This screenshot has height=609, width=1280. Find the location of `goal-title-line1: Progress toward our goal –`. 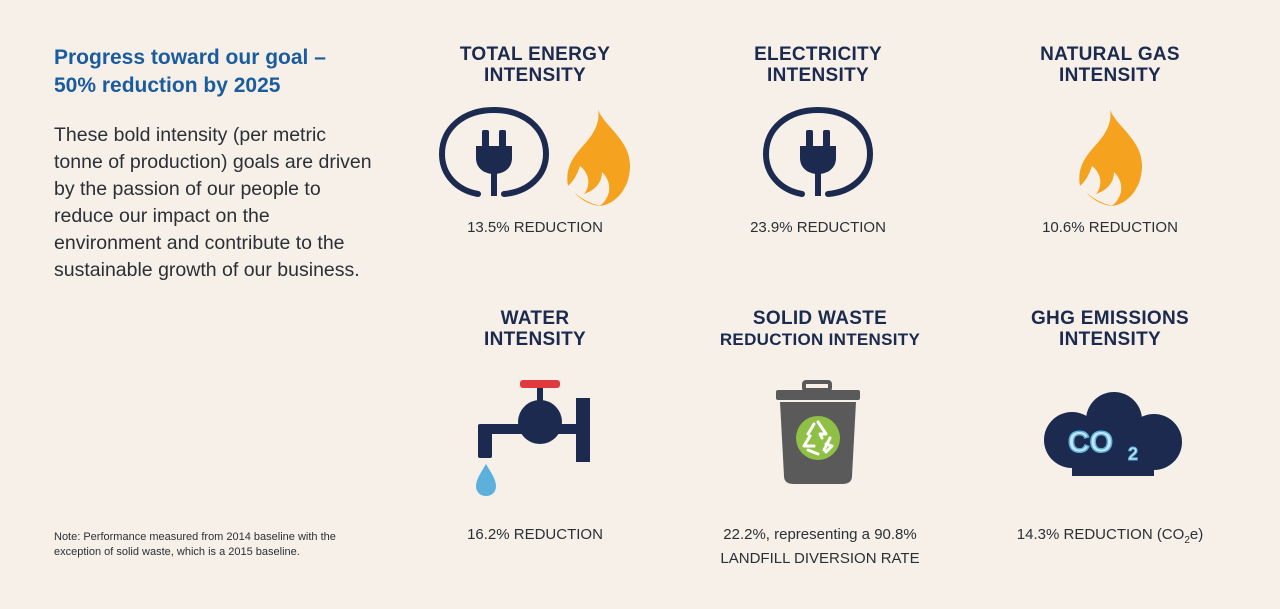

goal-title-line1: Progress toward our goal – is located at coordinates (190, 57).